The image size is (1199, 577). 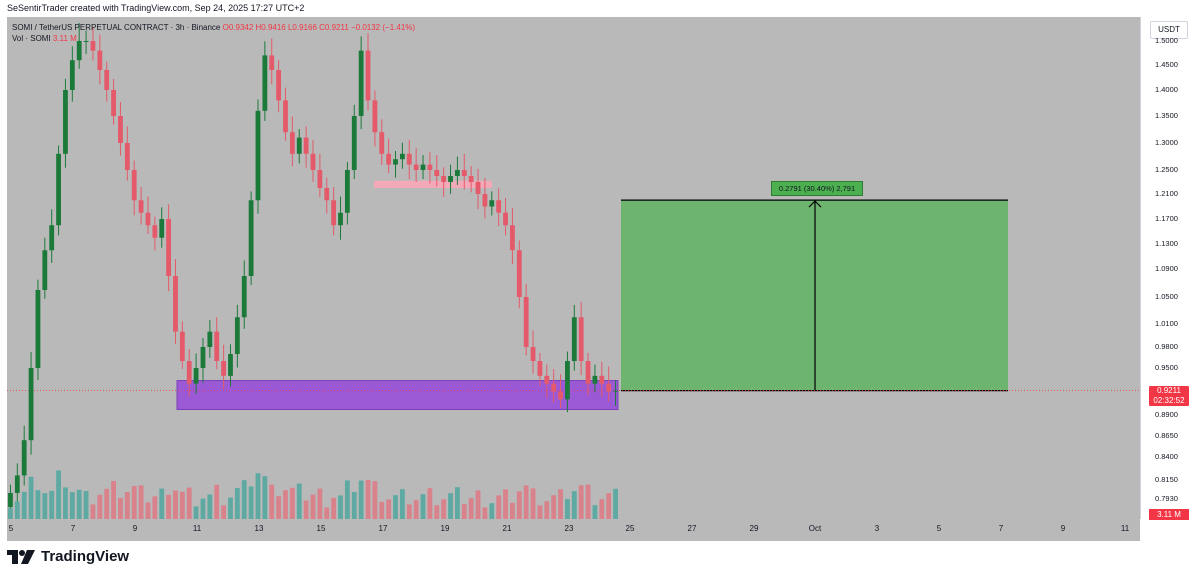 What do you see at coordinates (1166, 498) in the screenshot?
I see `price-tick-label: 0.7930` at bounding box center [1166, 498].